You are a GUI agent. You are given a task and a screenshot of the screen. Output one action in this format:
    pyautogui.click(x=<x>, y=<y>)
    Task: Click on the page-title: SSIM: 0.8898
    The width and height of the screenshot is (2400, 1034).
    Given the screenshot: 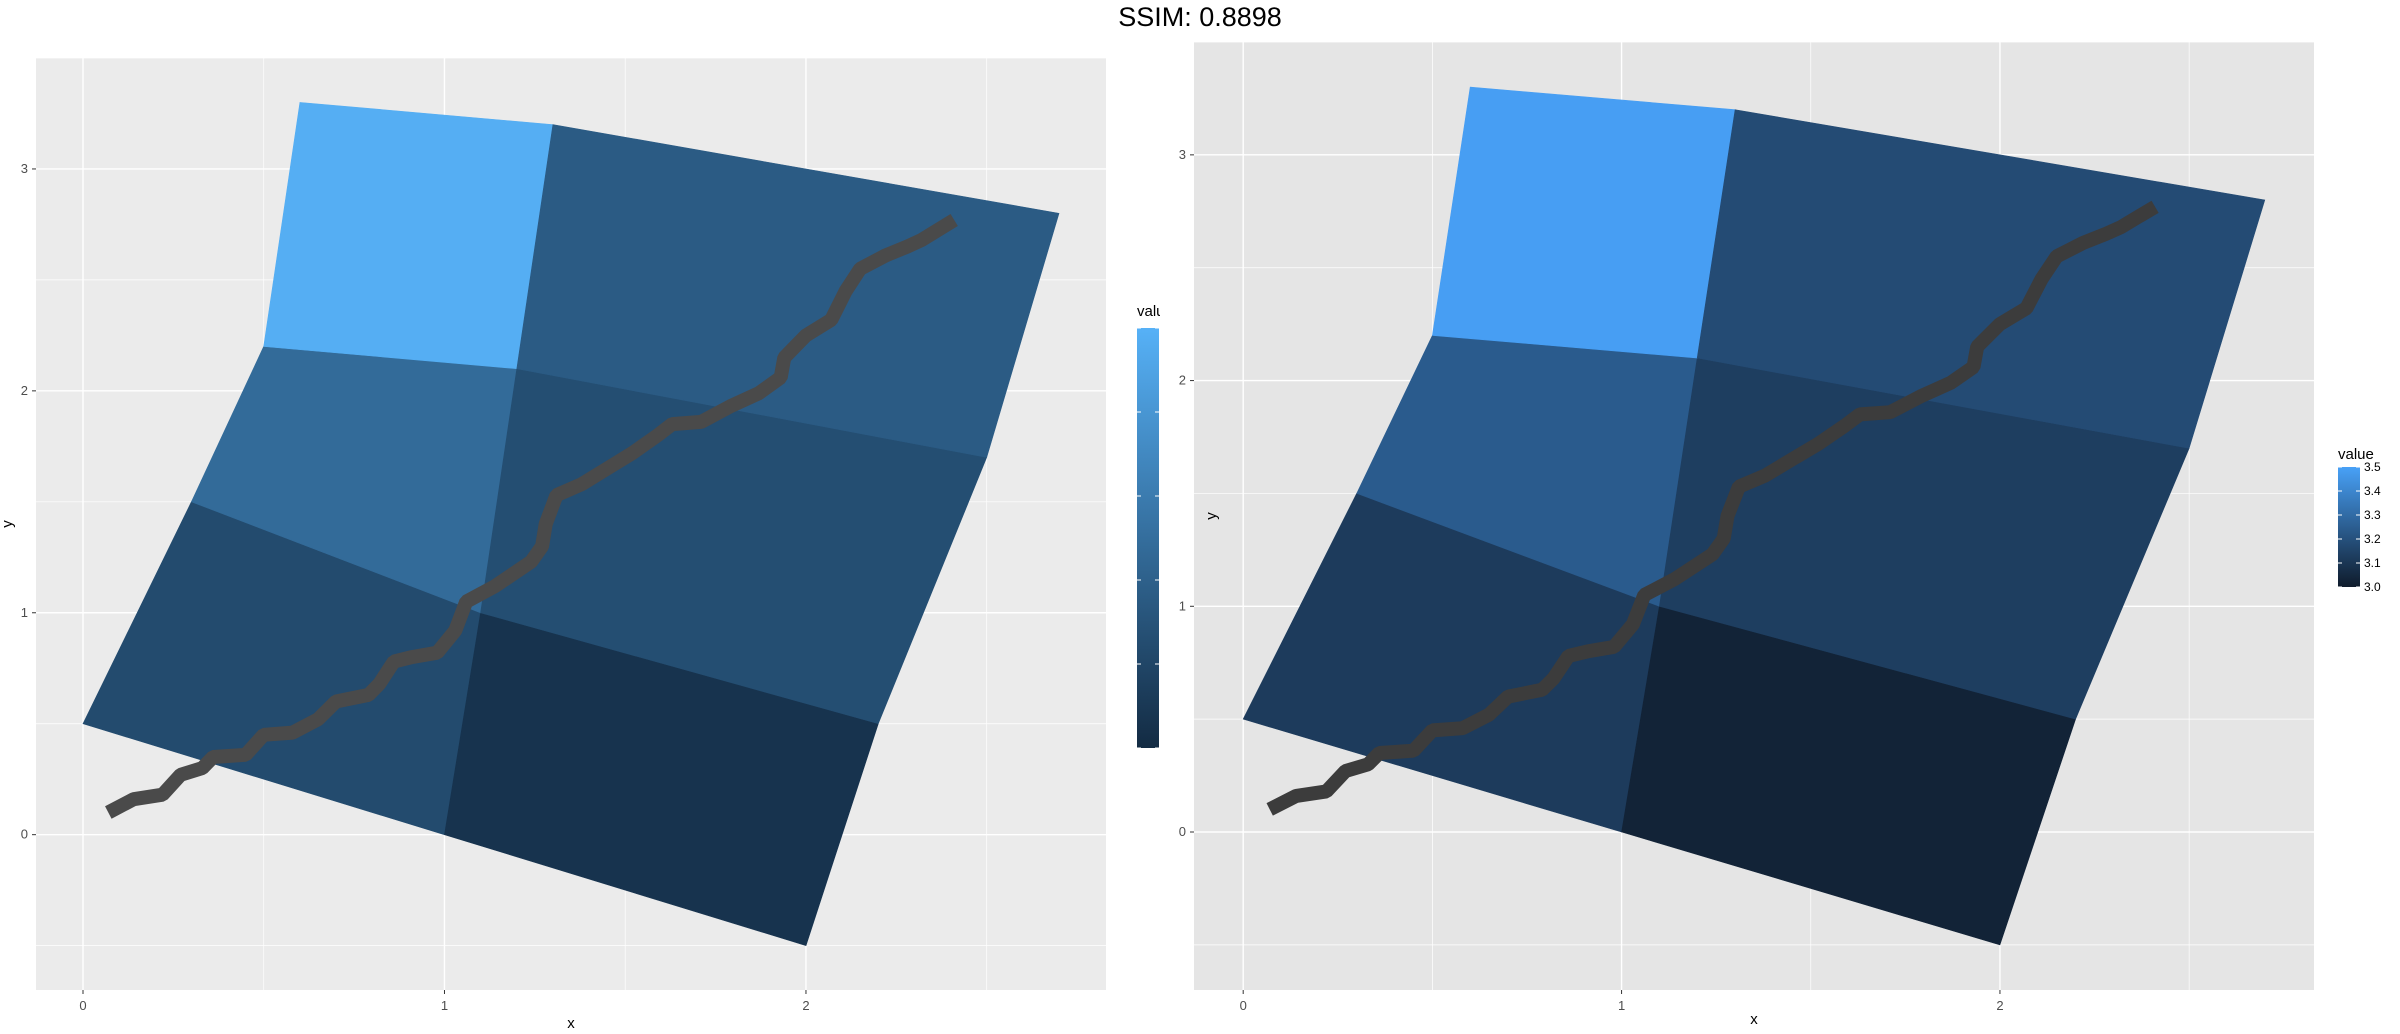 What is the action you would take?
    pyautogui.click(x=1200, y=17)
    